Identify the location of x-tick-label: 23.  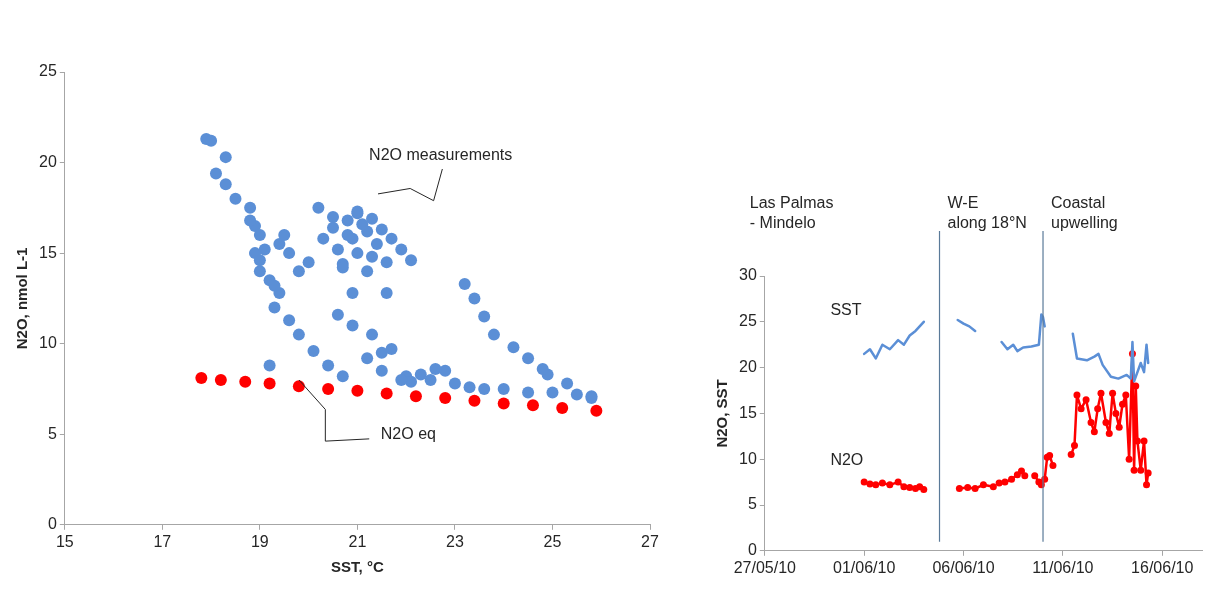
(455, 541).